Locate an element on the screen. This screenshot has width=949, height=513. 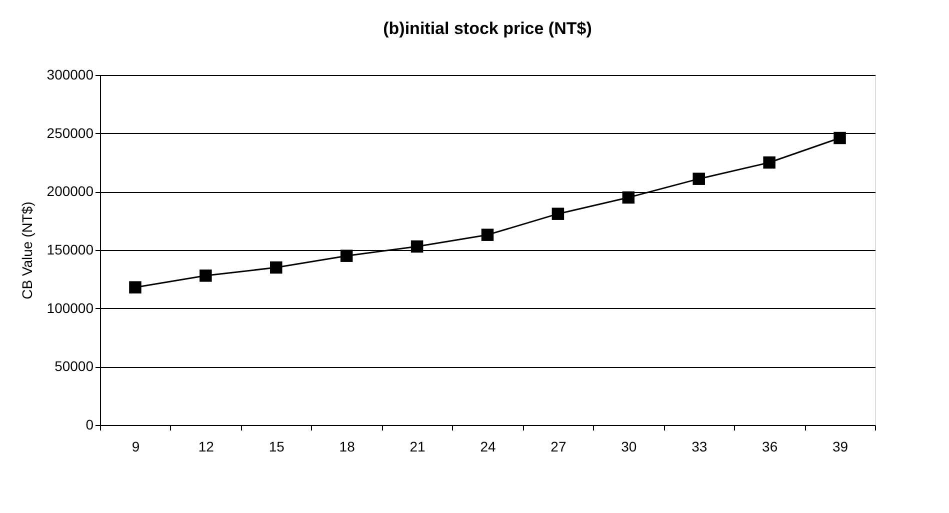
y-tick-label: 0 is located at coordinates (90, 424).